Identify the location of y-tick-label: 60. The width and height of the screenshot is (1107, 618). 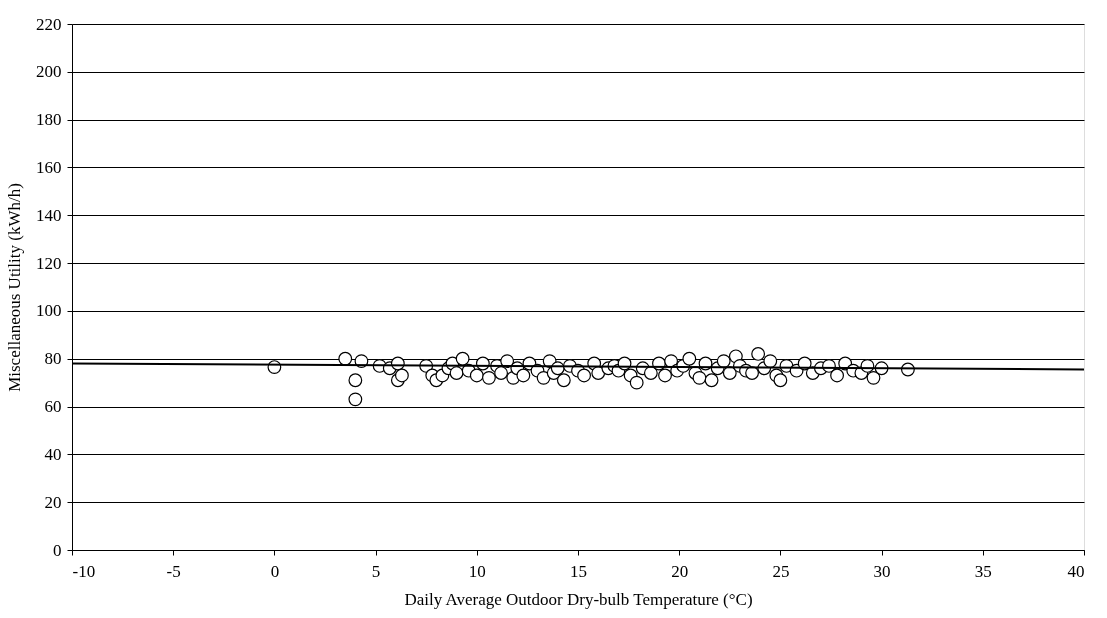
(53, 407).